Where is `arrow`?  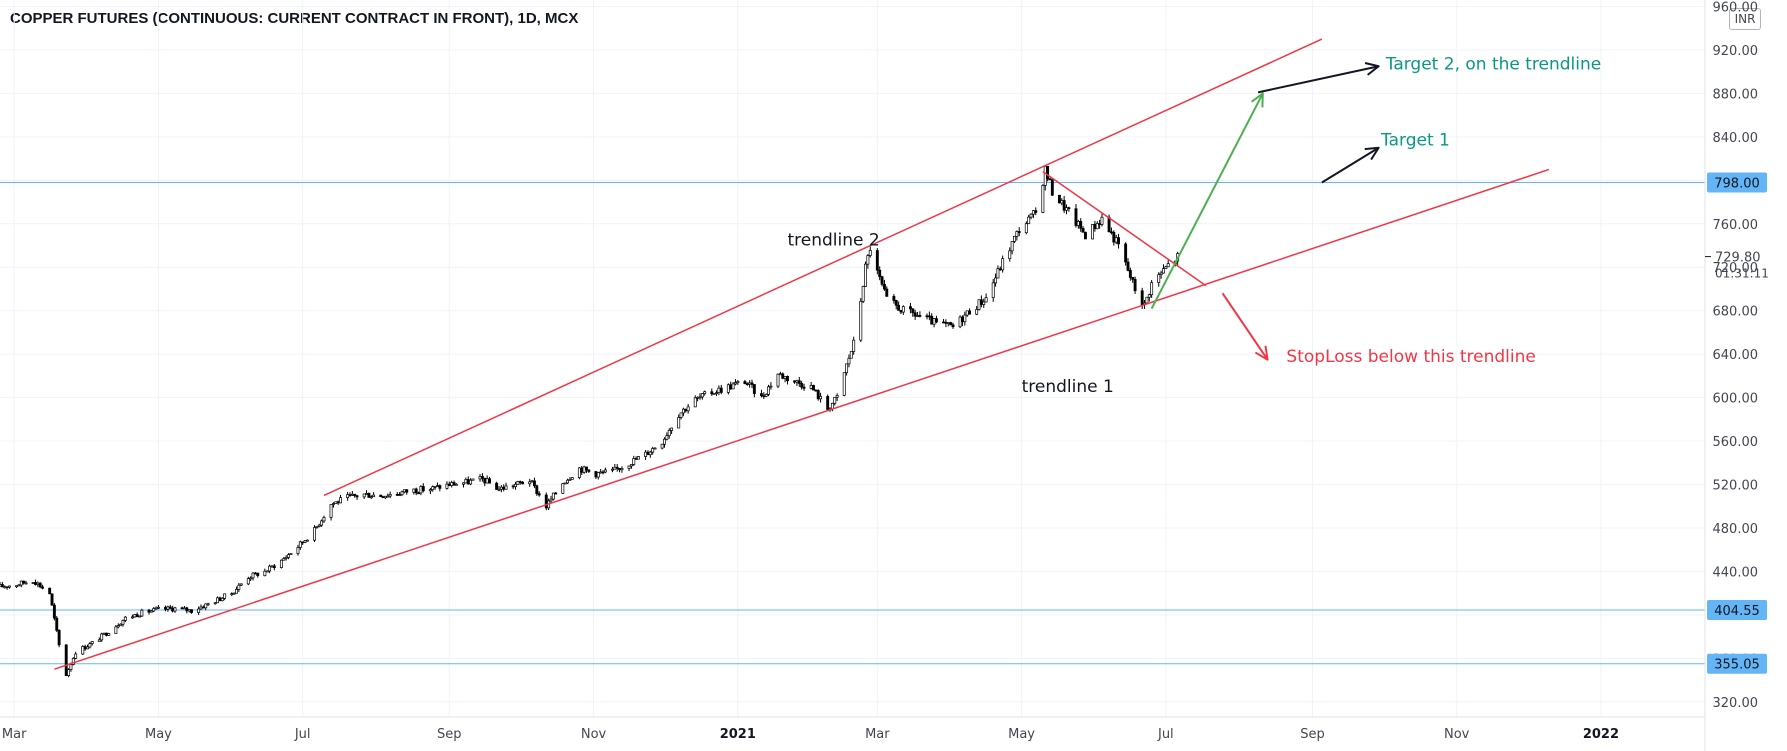 arrow is located at coordinates (1350, 165).